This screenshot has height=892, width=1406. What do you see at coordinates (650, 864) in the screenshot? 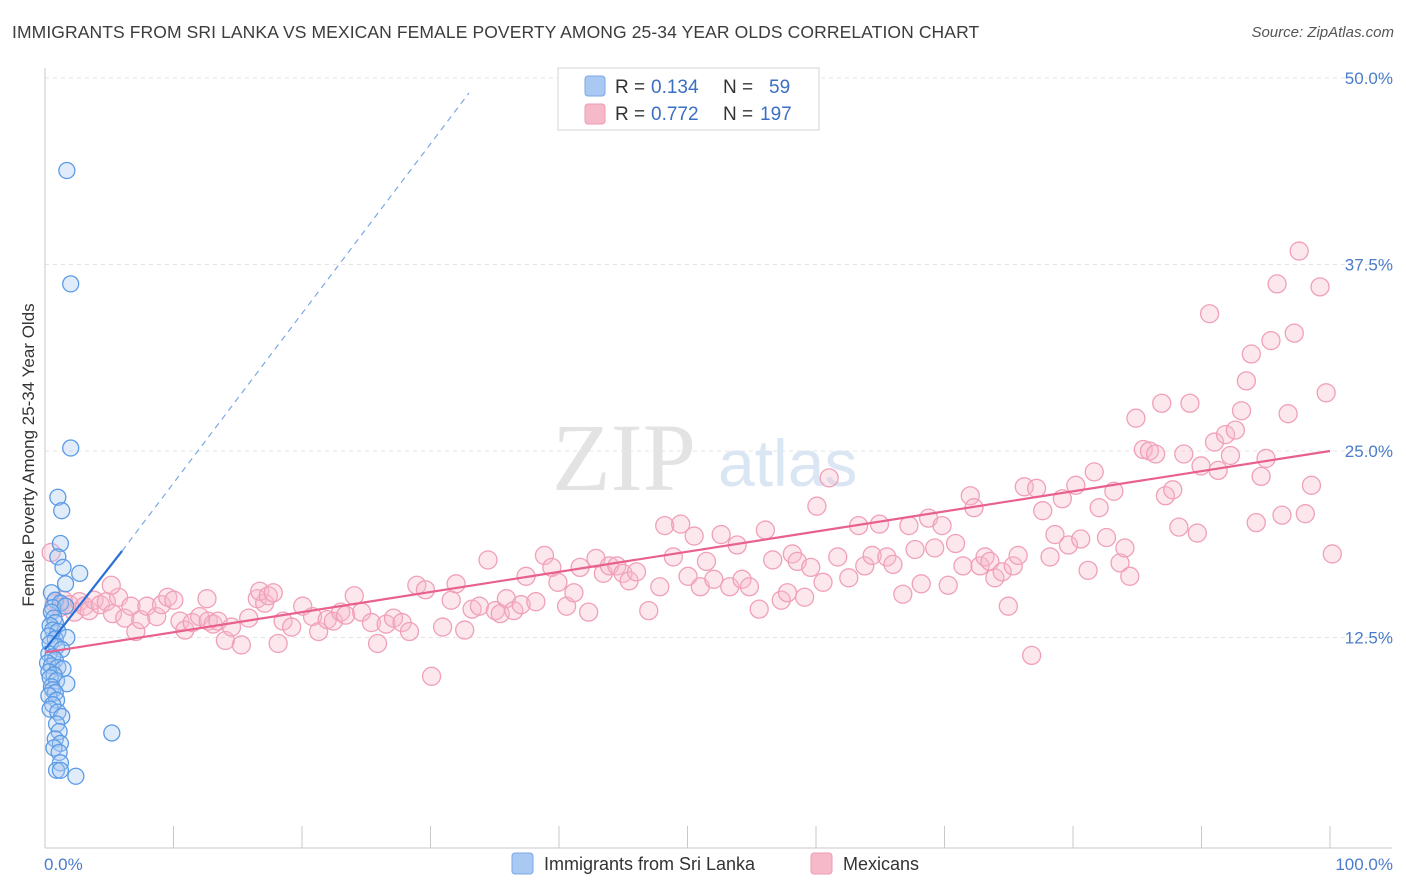
I see `bottom-legend-label-sri-lanka: Immigrants from Sri Lanka` at bounding box center [650, 864].